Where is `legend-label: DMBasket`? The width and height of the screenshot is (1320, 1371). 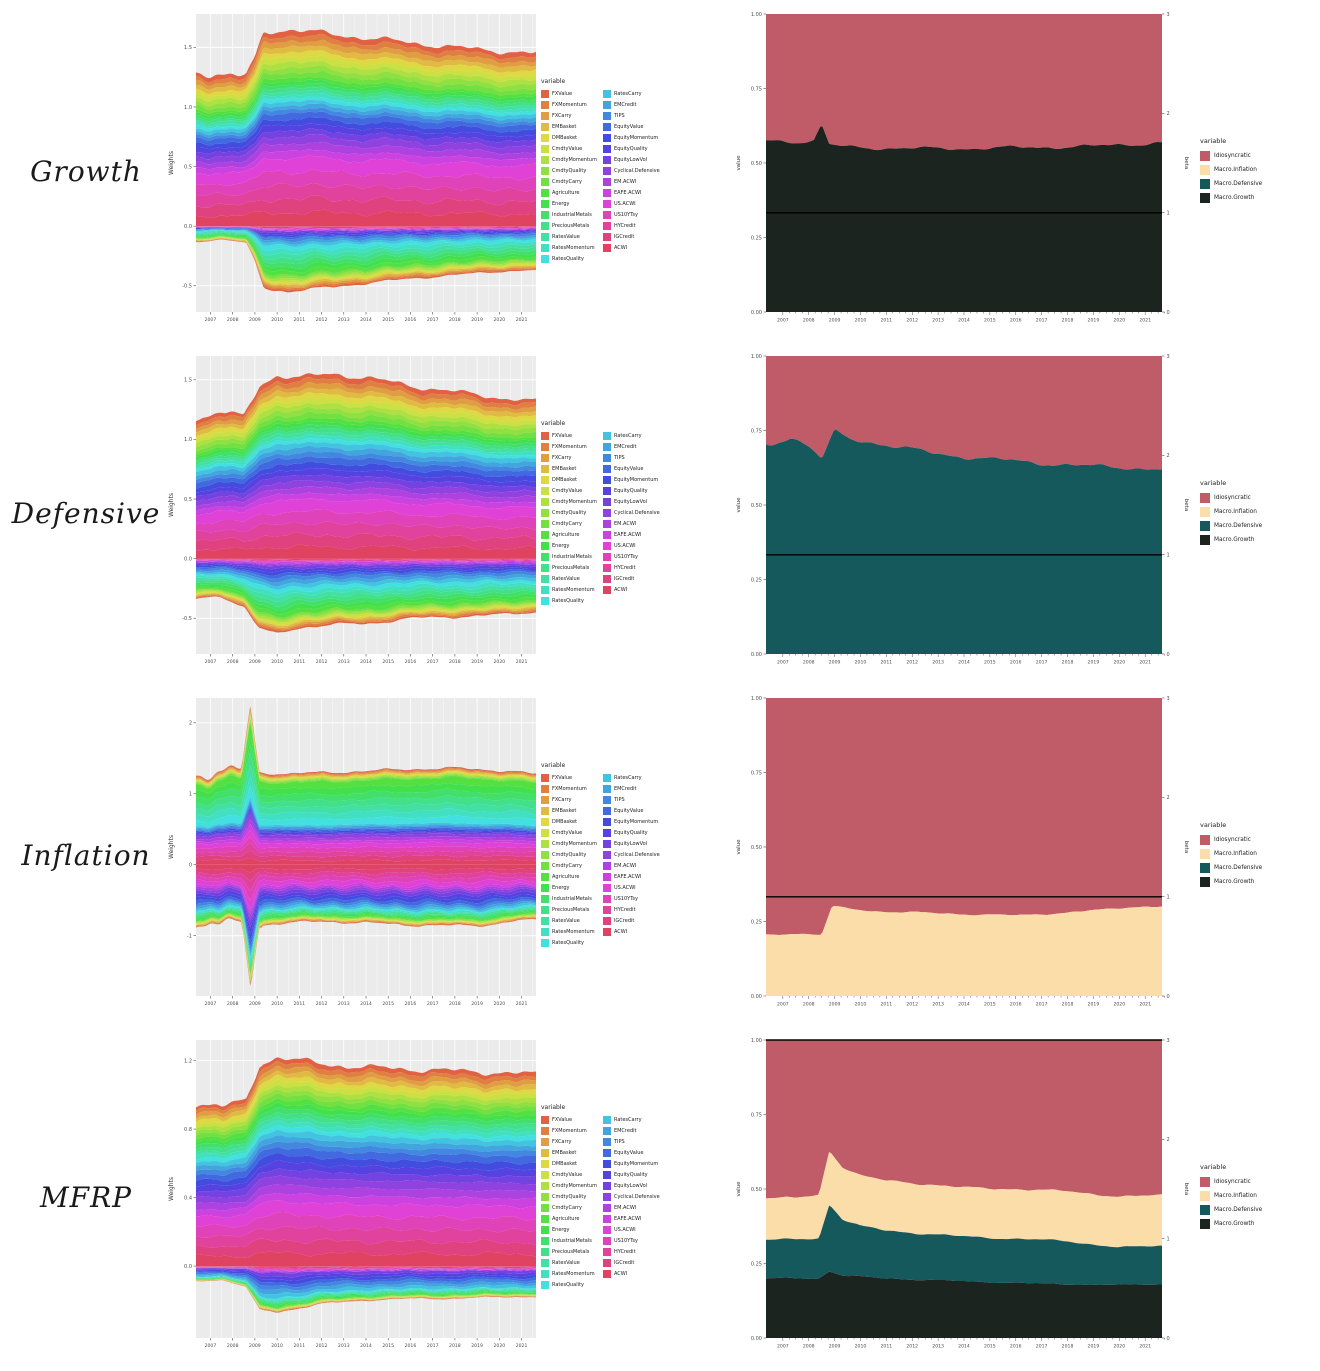
legend-label: DMBasket is located at coordinates (565, 137).